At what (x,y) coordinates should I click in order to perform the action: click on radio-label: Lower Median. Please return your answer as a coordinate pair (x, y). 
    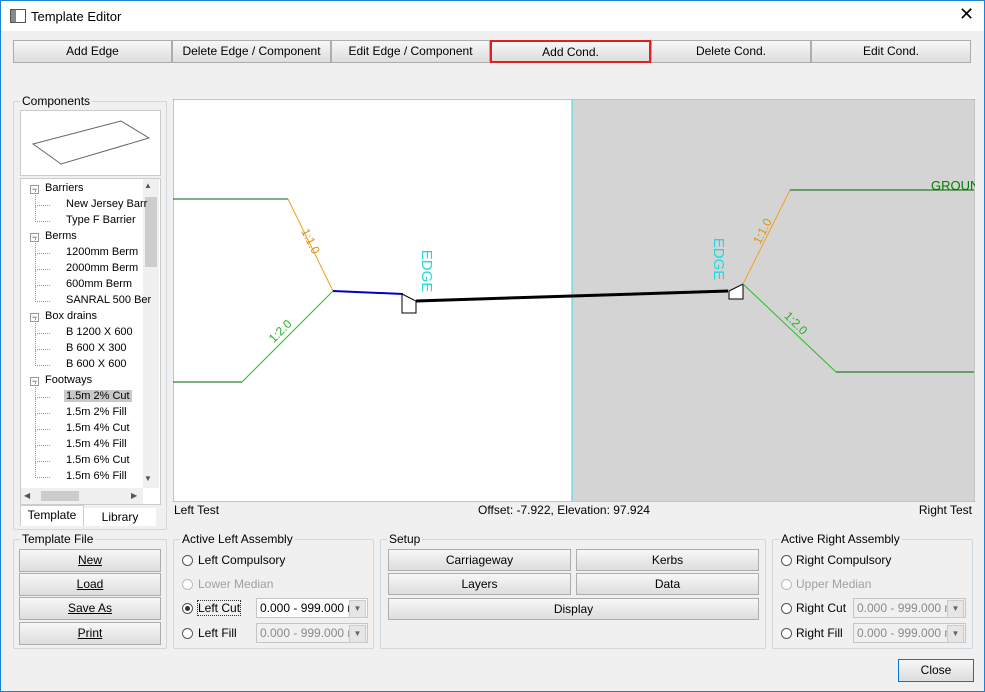
    Looking at the image, I should click on (236, 584).